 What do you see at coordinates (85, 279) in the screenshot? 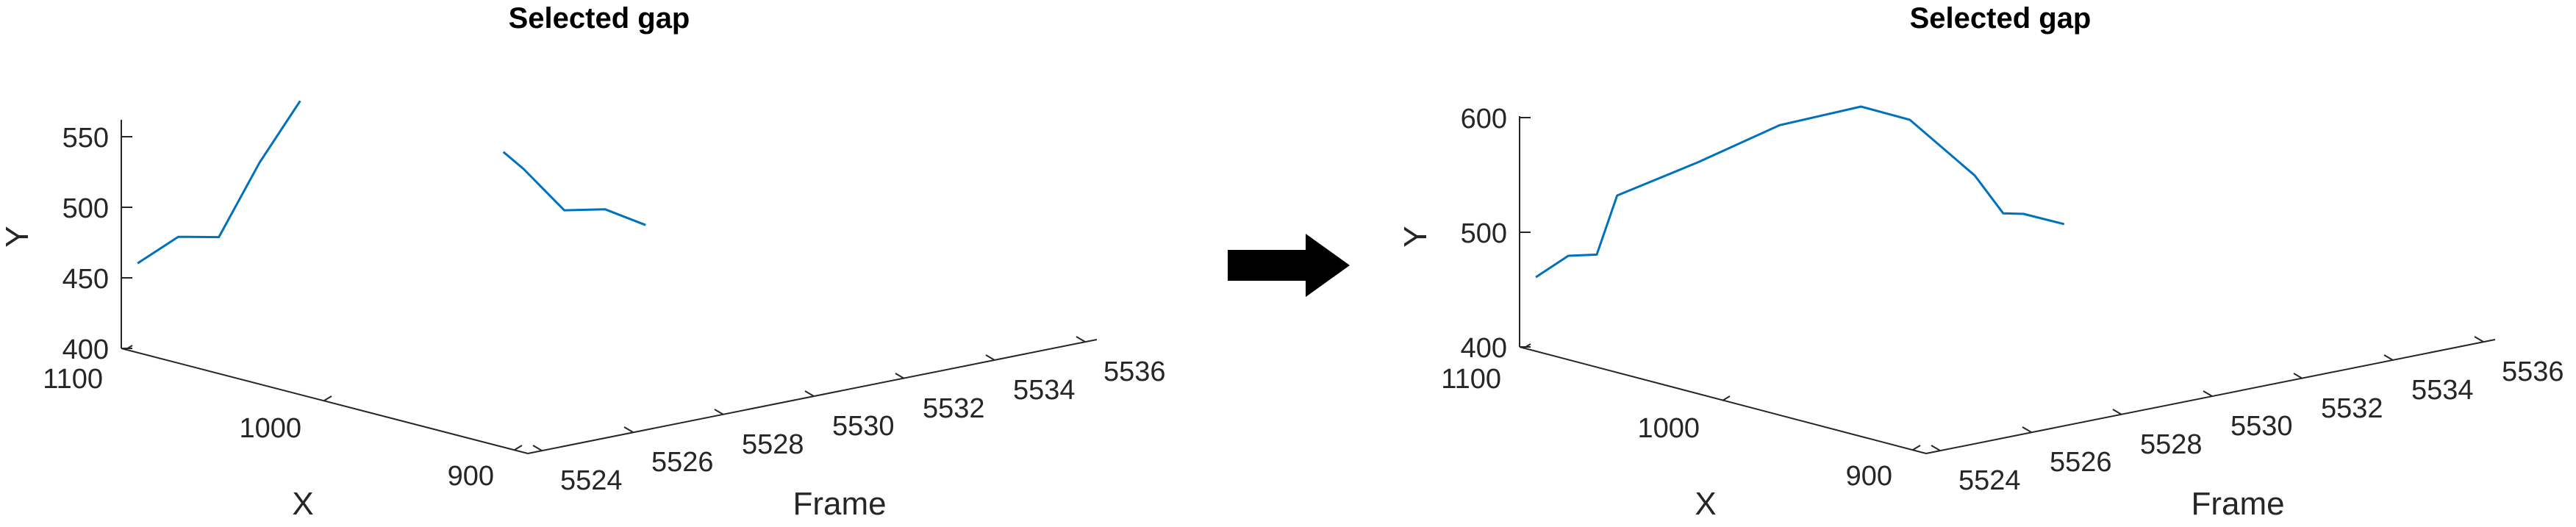
I see `y-tick-label: 450` at bounding box center [85, 279].